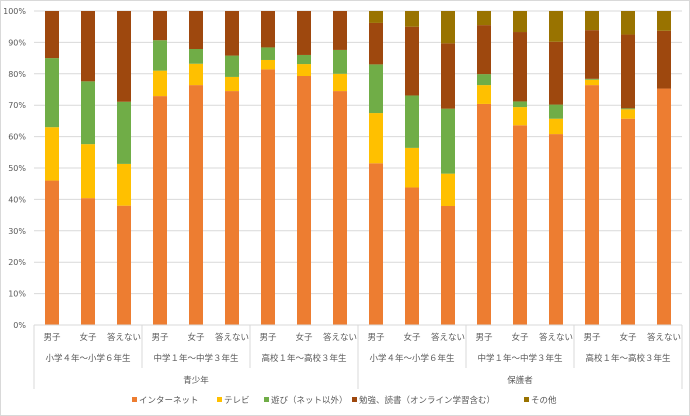  What do you see at coordinates (17, 137) in the screenshot?
I see `y-tick-label: 60%` at bounding box center [17, 137].